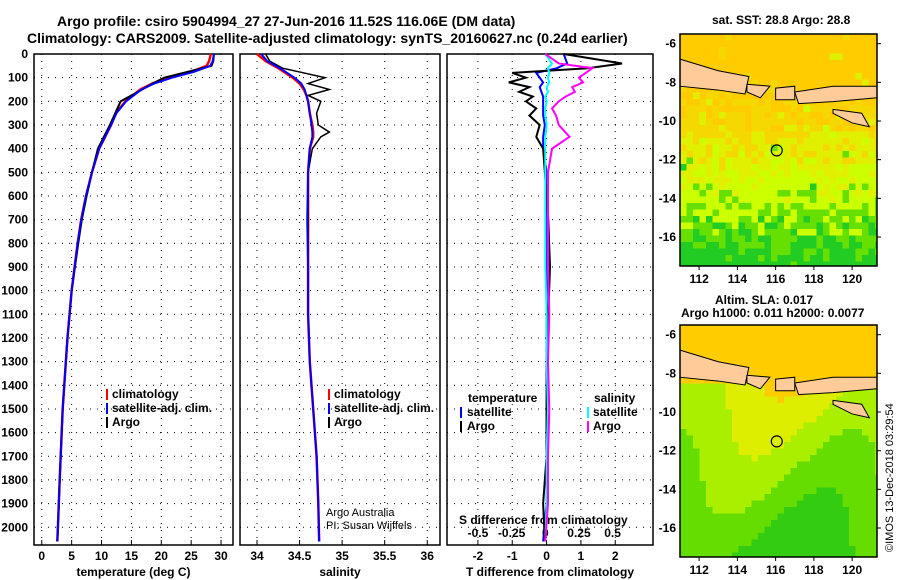 Image resolution: width=900 pixels, height=580 pixels. What do you see at coordinates (15, 314) in the screenshot?
I see `depth-tick-label: 1100` at bounding box center [15, 314].